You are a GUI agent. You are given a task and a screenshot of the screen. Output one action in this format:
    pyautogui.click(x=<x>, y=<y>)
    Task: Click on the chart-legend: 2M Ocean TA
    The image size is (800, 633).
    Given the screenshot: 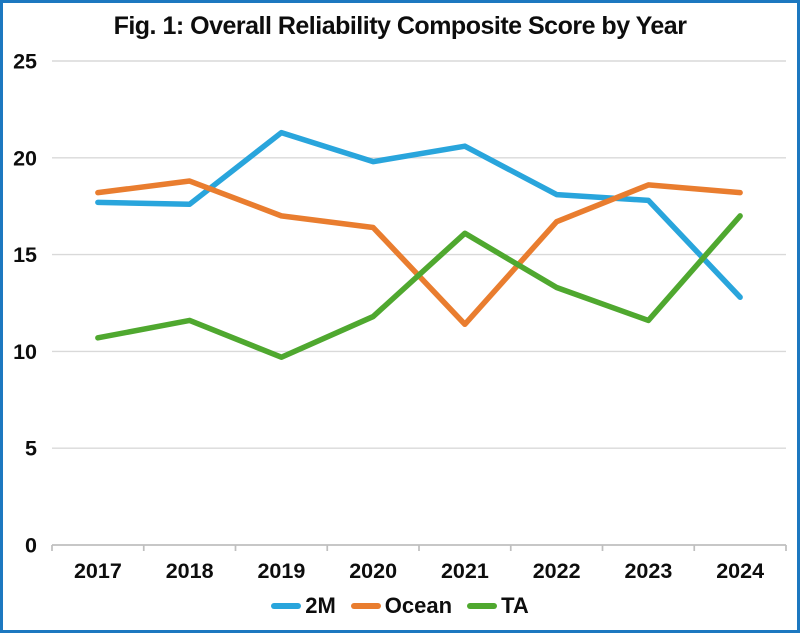 What is the action you would take?
    pyautogui.click(x=400, y=606)
    